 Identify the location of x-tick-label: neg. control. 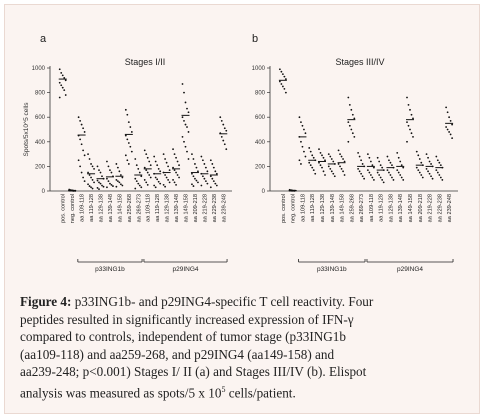
(294, 208).